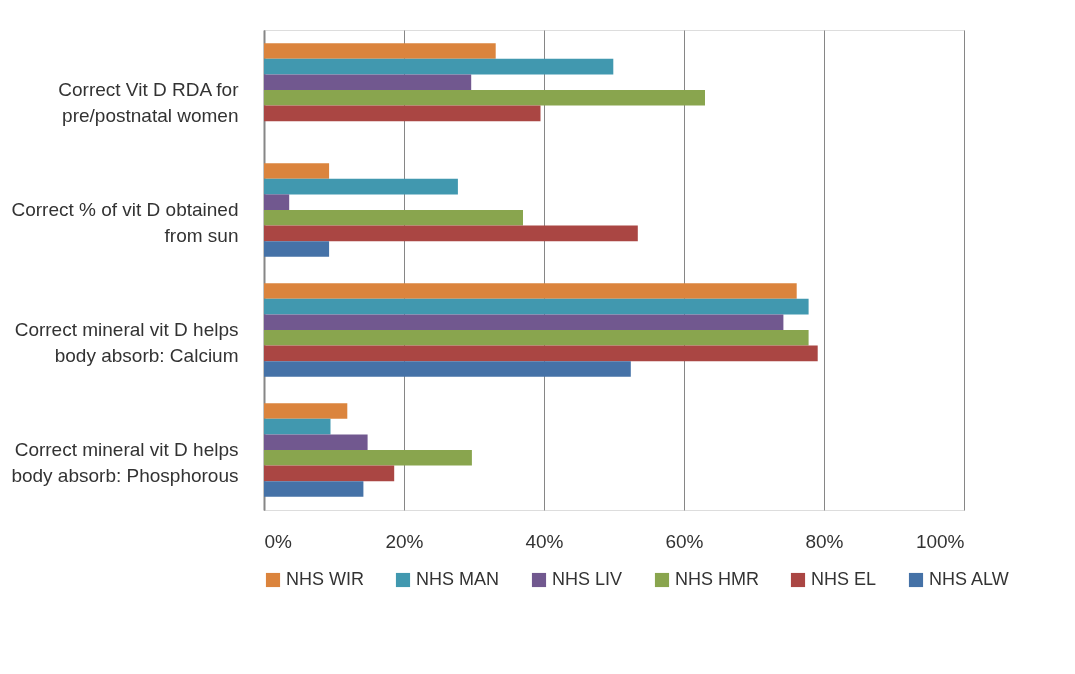 The image size is (1075, 674). I want to click on x-tick-label: 20%, so click(404, 541).